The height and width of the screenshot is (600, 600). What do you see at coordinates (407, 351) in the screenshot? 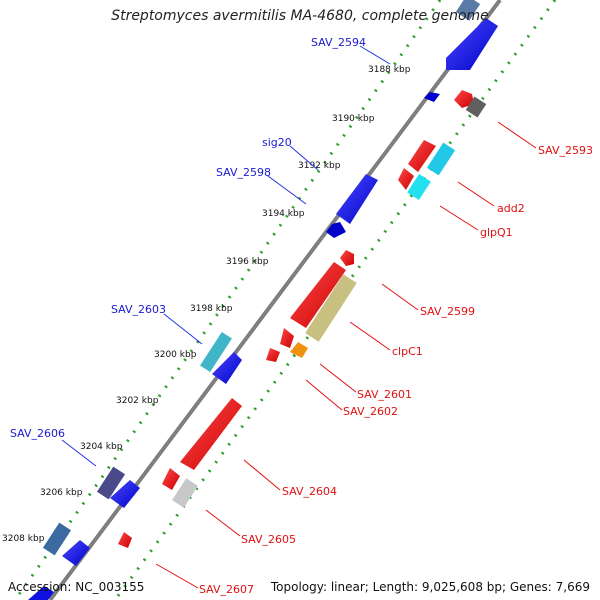
I see `label-clpC1: clpC1` at bounding box center [407, 351].